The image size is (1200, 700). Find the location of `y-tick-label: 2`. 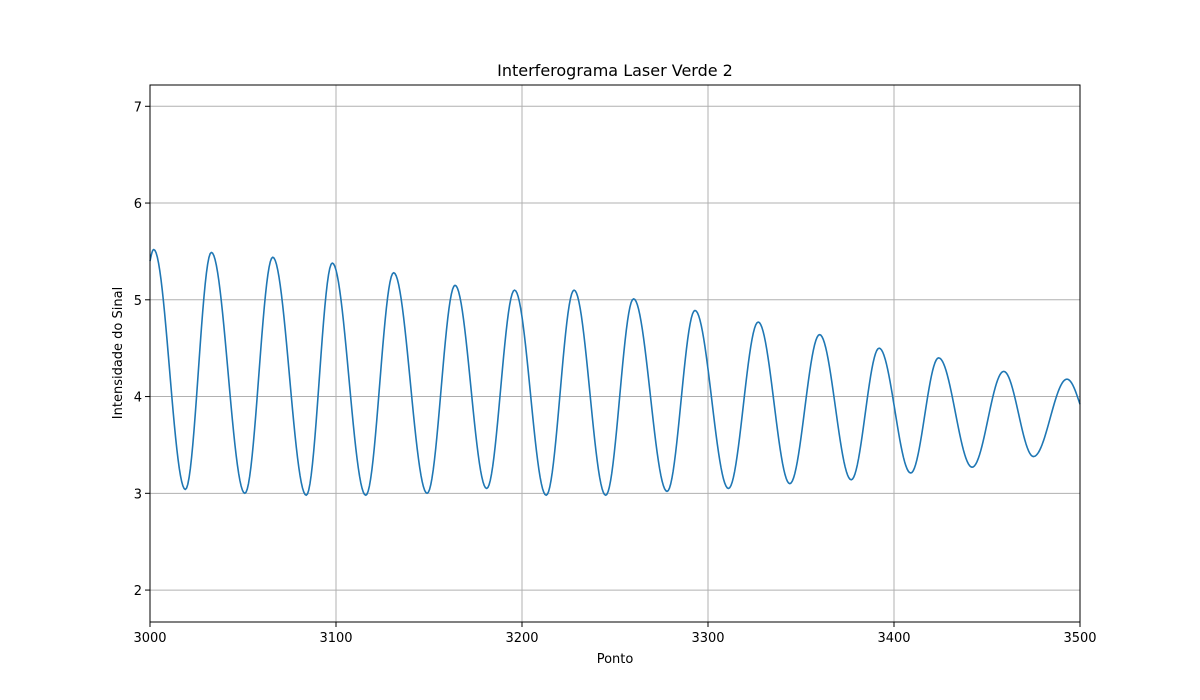

y-tick-label: 2 is located at coordinates (138, 591).